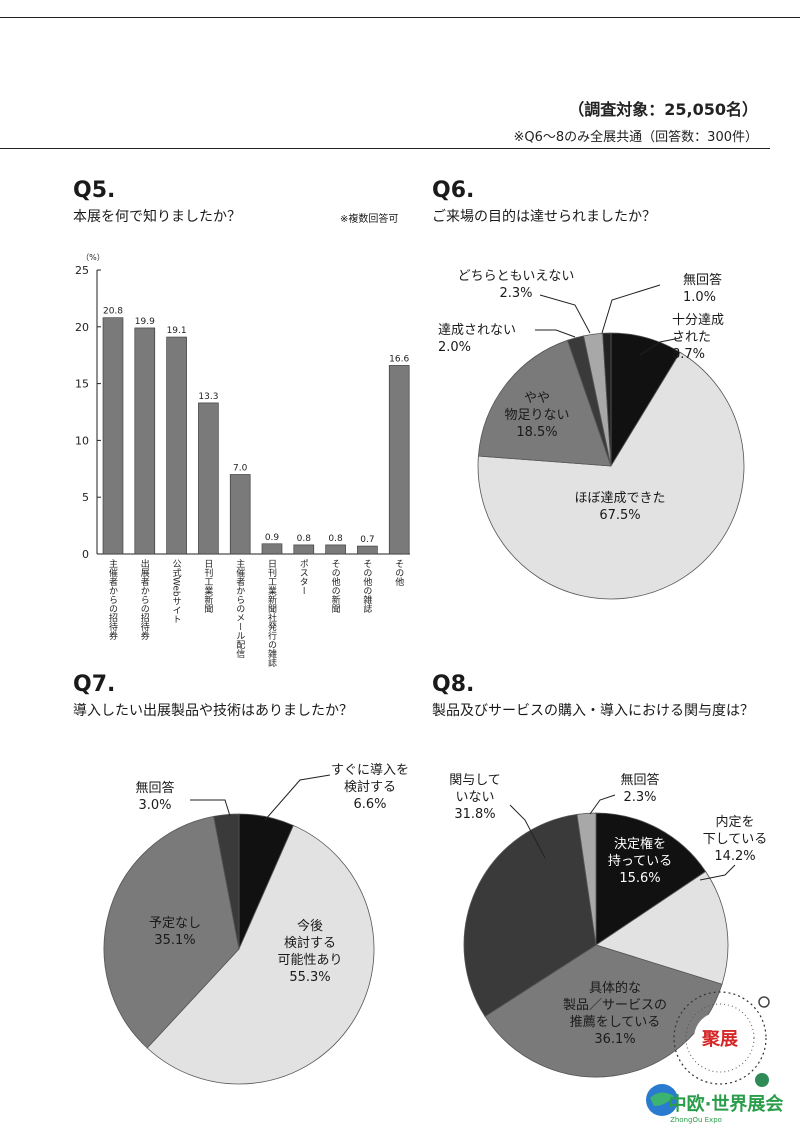  Describe the element at coordinates (240, 468) in the screenshot. I see `value-label-主催者からのメール配信: 7.0` at that location.